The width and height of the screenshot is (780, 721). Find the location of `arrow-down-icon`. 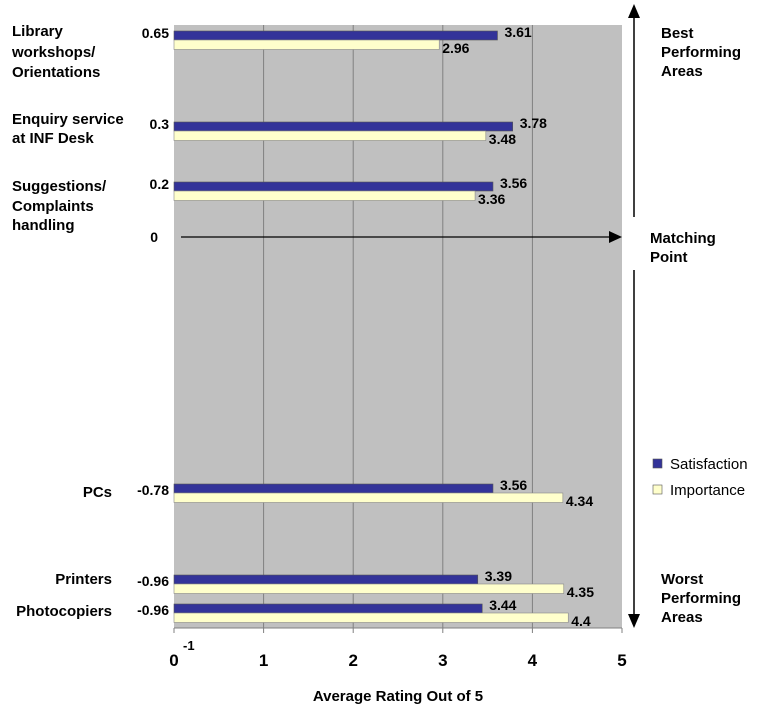

arrow-down-icon is located at coordinates (634, 621).